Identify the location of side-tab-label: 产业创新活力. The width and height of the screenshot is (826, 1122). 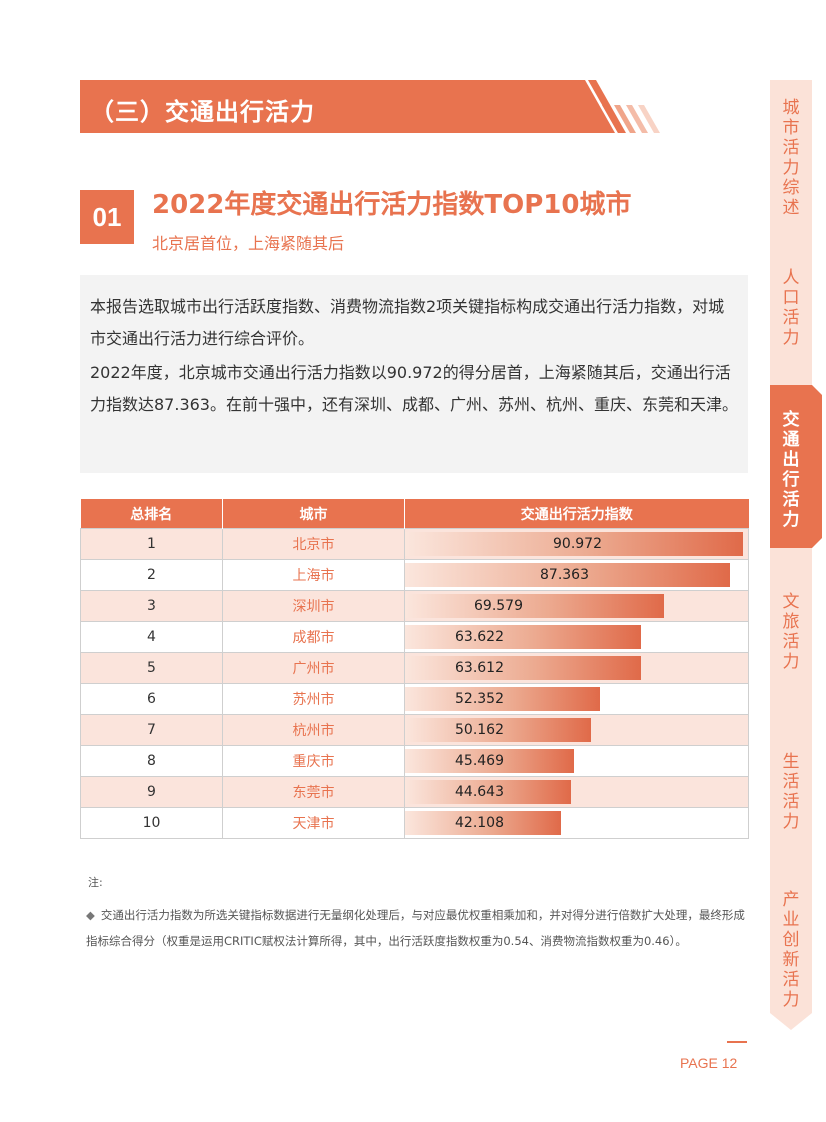
(791, 950).